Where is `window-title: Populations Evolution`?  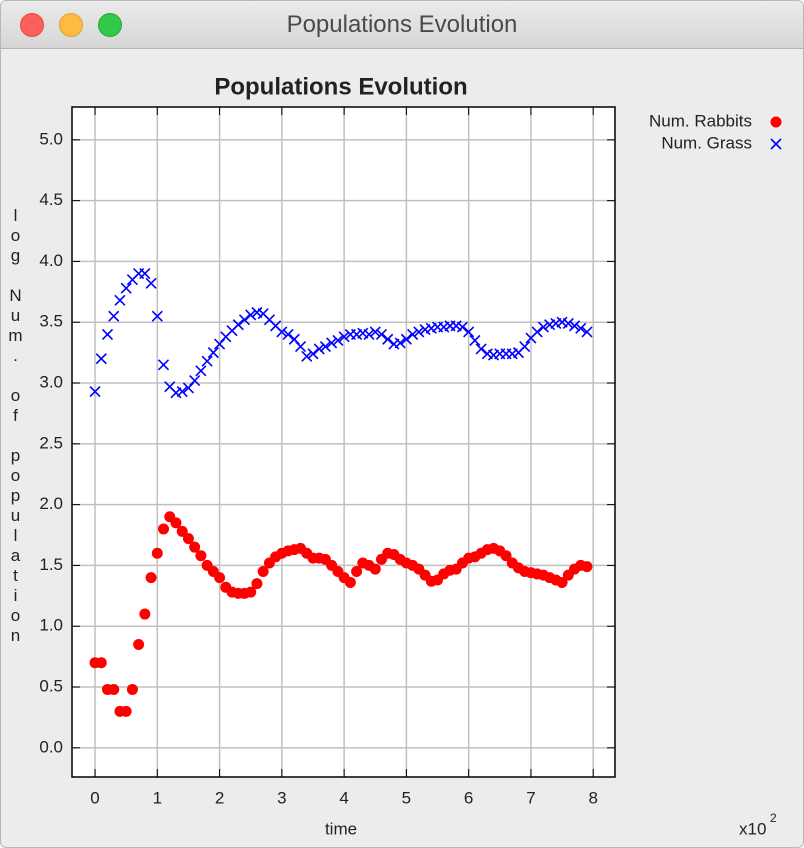
window-title: Populations Evolution is located at coordinates (402, 24).